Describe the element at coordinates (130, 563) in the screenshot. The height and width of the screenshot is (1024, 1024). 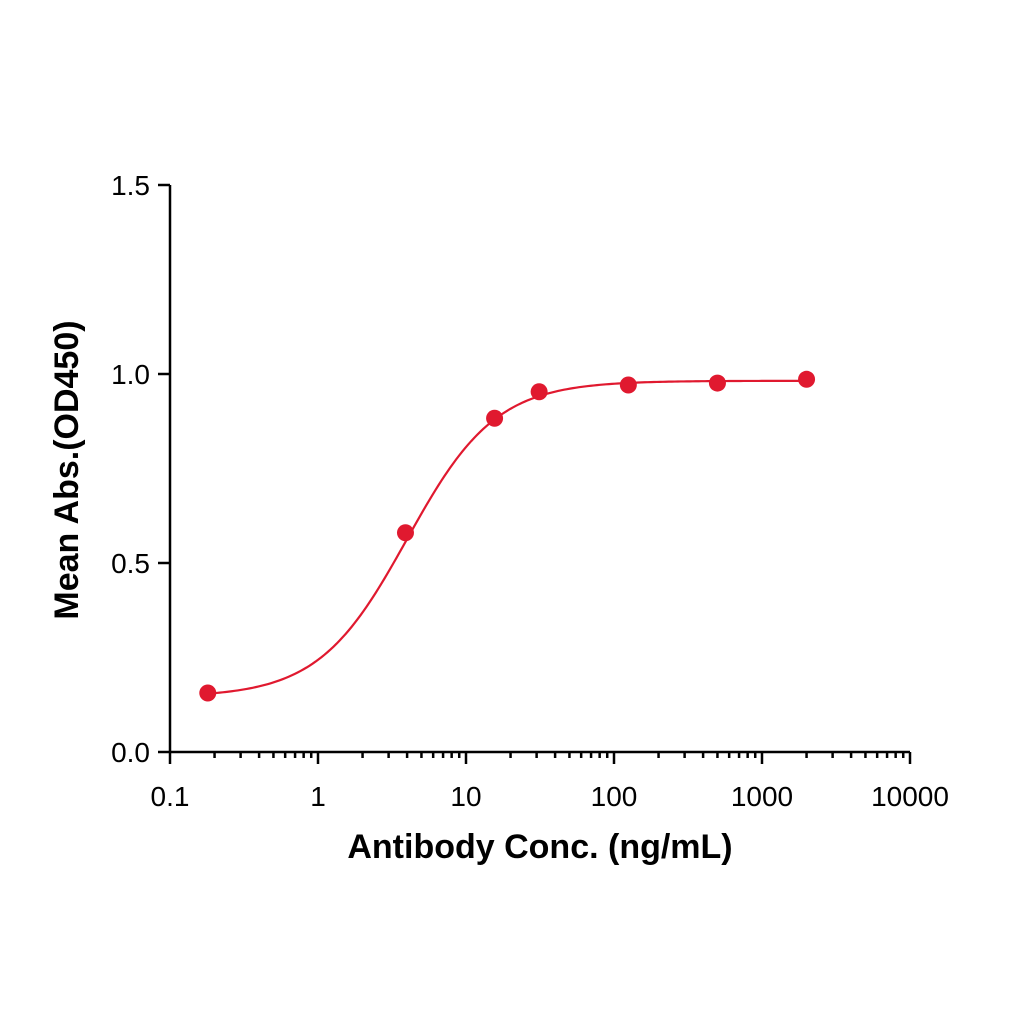
I see `y-tick-label: 0.5` at that location.